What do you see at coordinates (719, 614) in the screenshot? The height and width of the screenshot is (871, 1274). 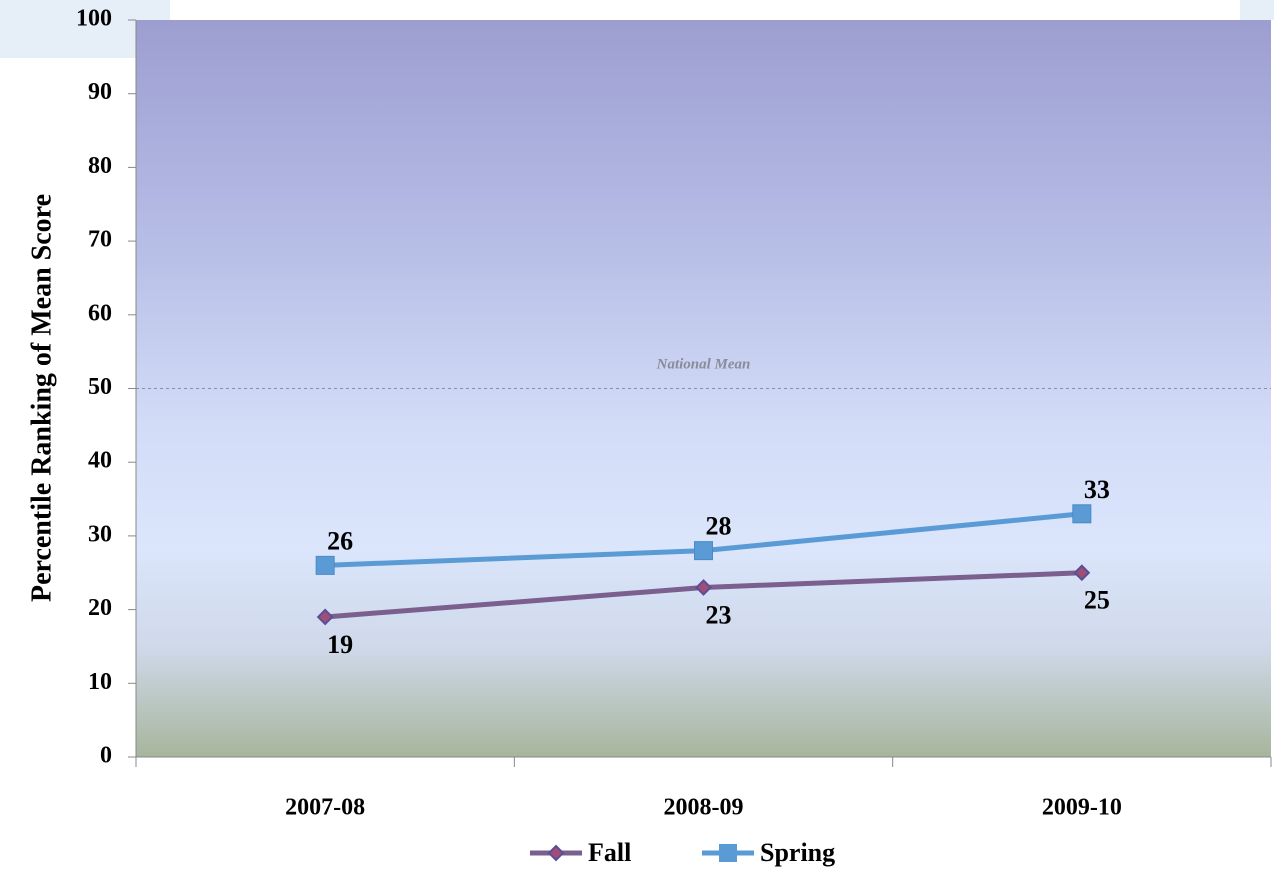 I see `data-label-fall: 23` at bounding box center [719, 614].